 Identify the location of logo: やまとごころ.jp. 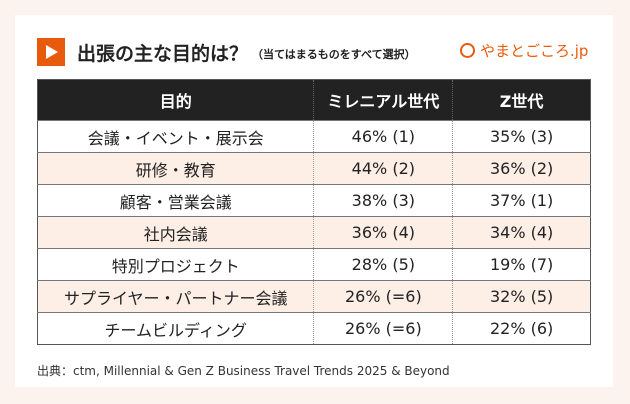
(524, 50).